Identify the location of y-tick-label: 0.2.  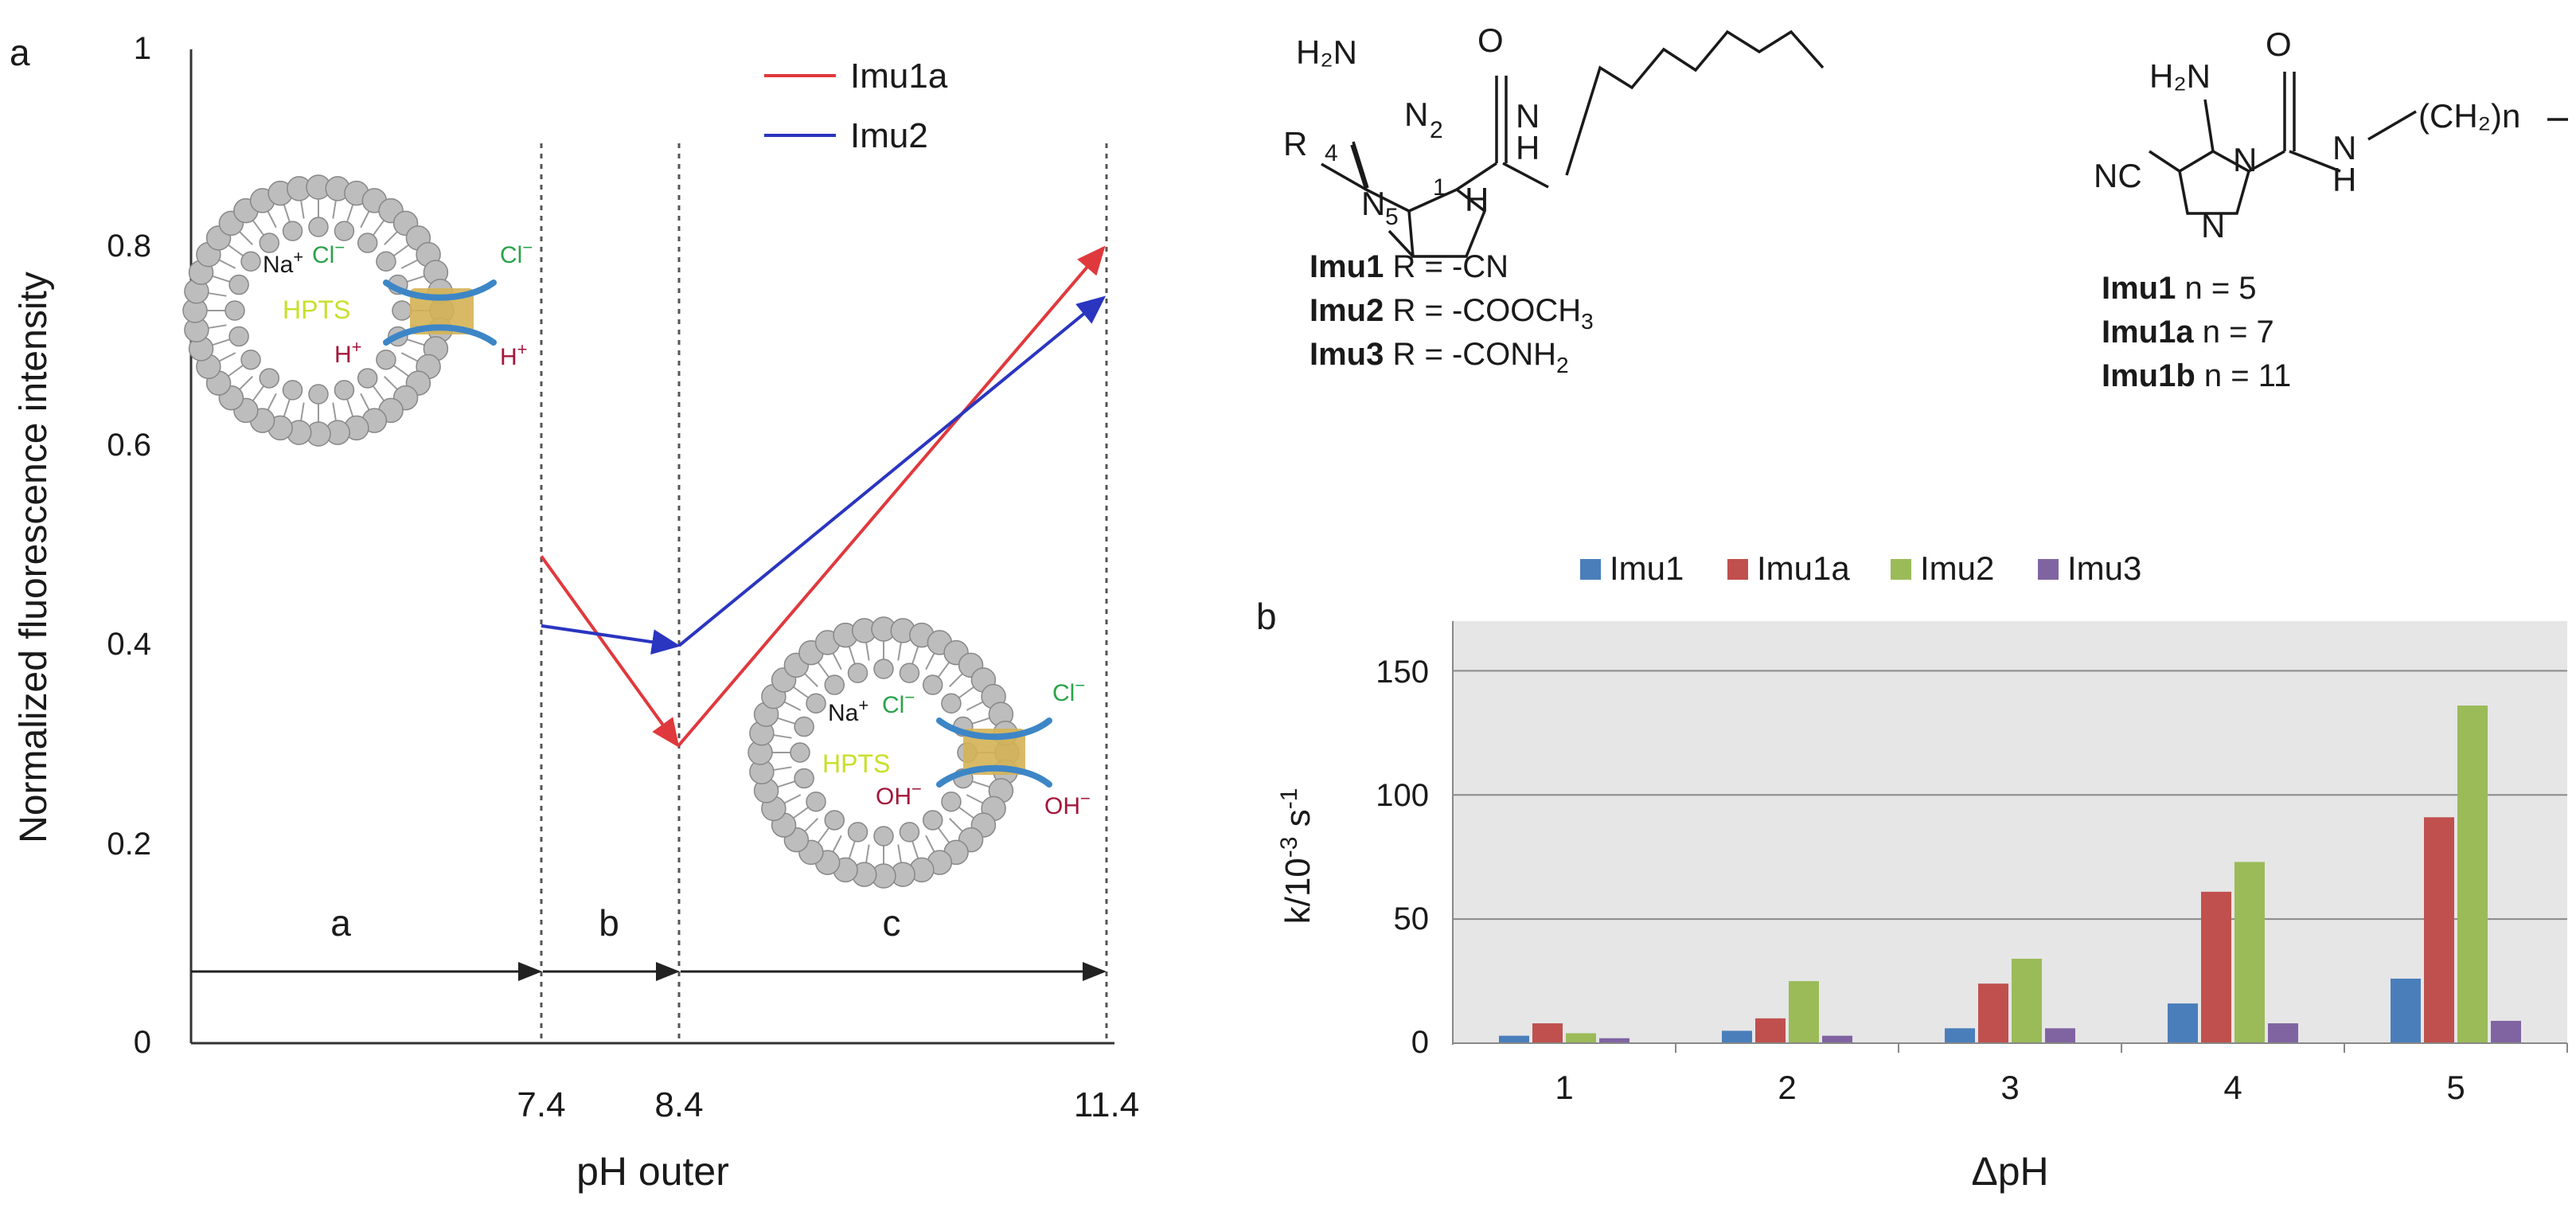
(129, 844).